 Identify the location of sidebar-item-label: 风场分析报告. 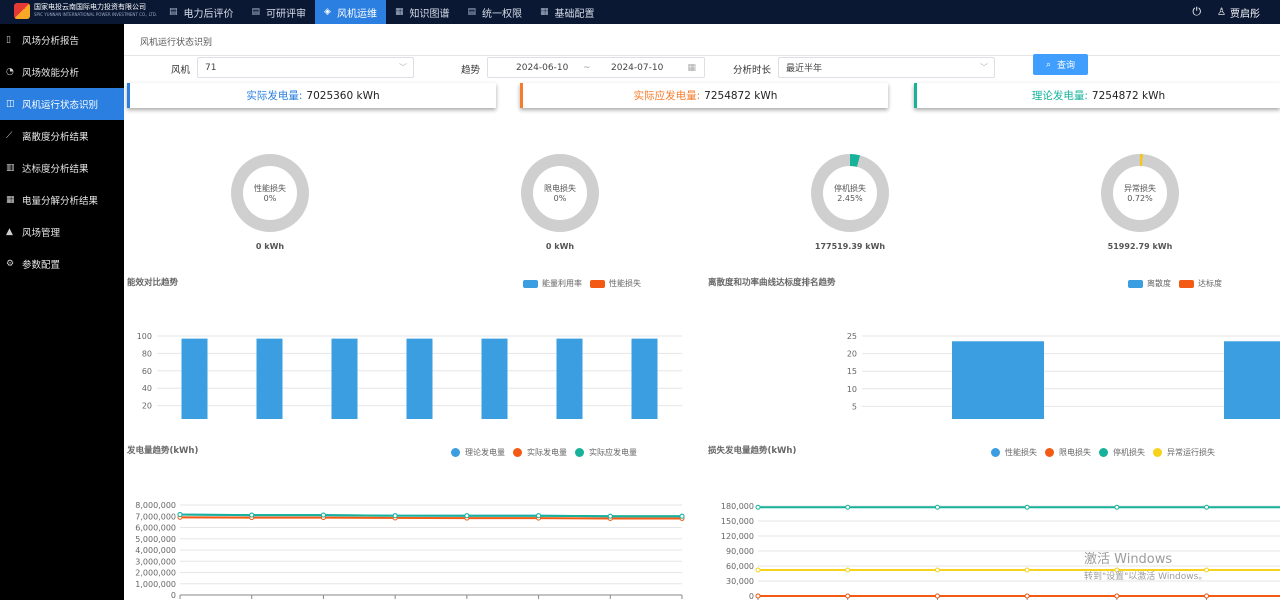
(51, 41).